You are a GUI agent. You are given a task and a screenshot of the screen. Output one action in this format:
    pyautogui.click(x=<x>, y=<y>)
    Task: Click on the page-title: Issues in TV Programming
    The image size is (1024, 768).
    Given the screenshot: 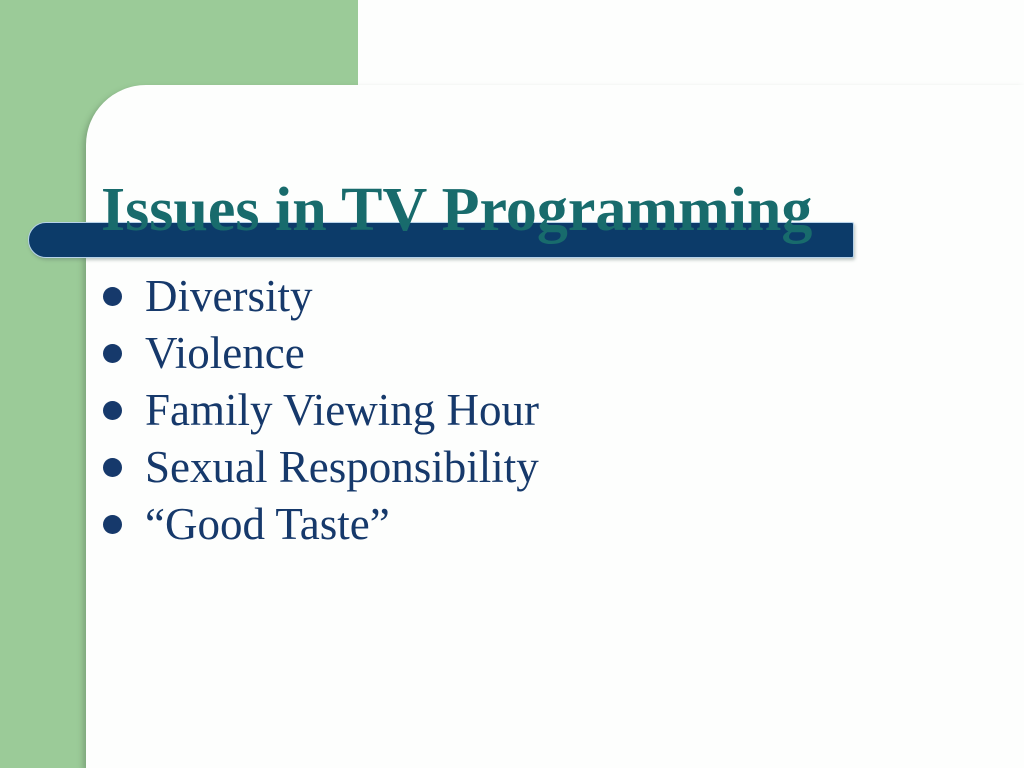 What is the action you would take?
    pyautogui.click(x=457, y=209)
    